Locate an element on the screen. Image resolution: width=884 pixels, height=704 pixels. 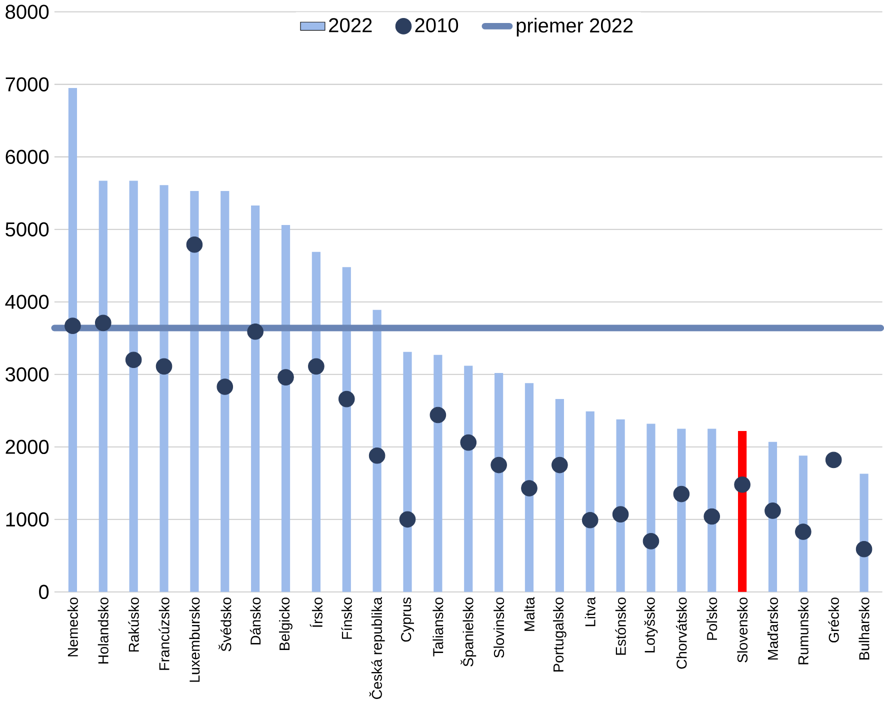
x-tick-label: Dánsko is located at coordinates (255, 620).